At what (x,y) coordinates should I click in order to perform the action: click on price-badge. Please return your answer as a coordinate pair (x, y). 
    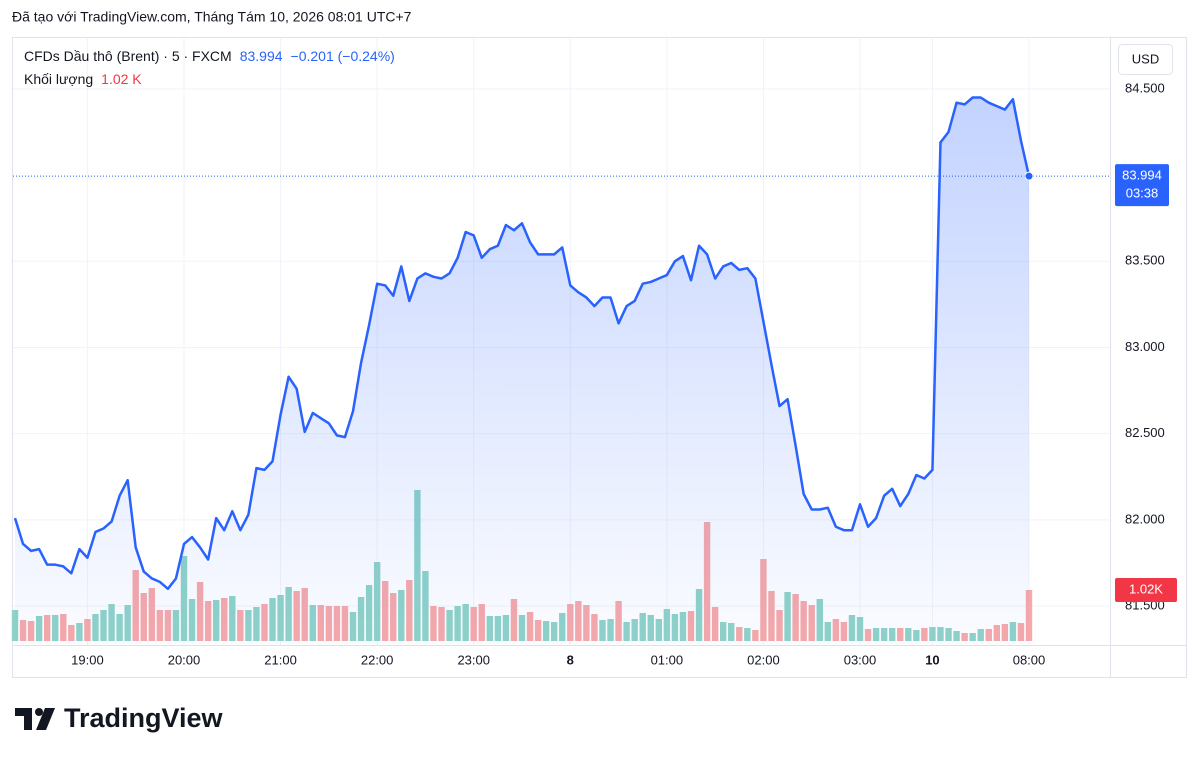
    Looking at the image, I should click on (1142, 185).